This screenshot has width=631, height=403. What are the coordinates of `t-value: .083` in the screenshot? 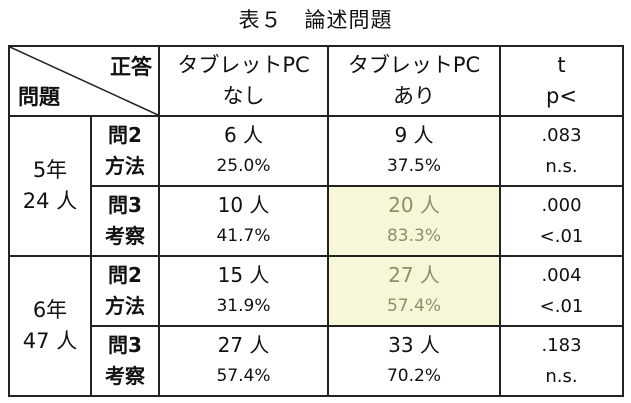 It's located at (561, 135).